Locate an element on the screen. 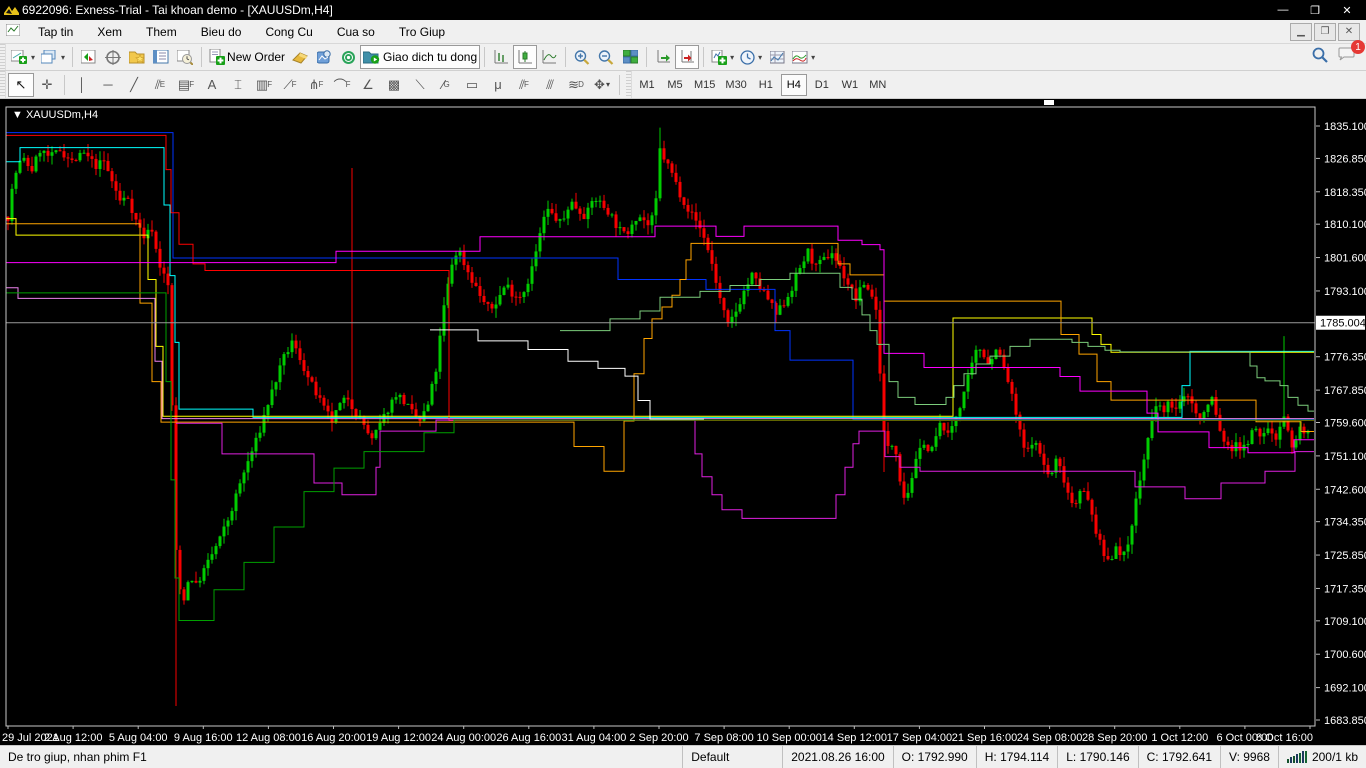 This screenshot has width=1366, height=768. horizontal-line-tool-icon: ─ is located at coordinates (108, 84).